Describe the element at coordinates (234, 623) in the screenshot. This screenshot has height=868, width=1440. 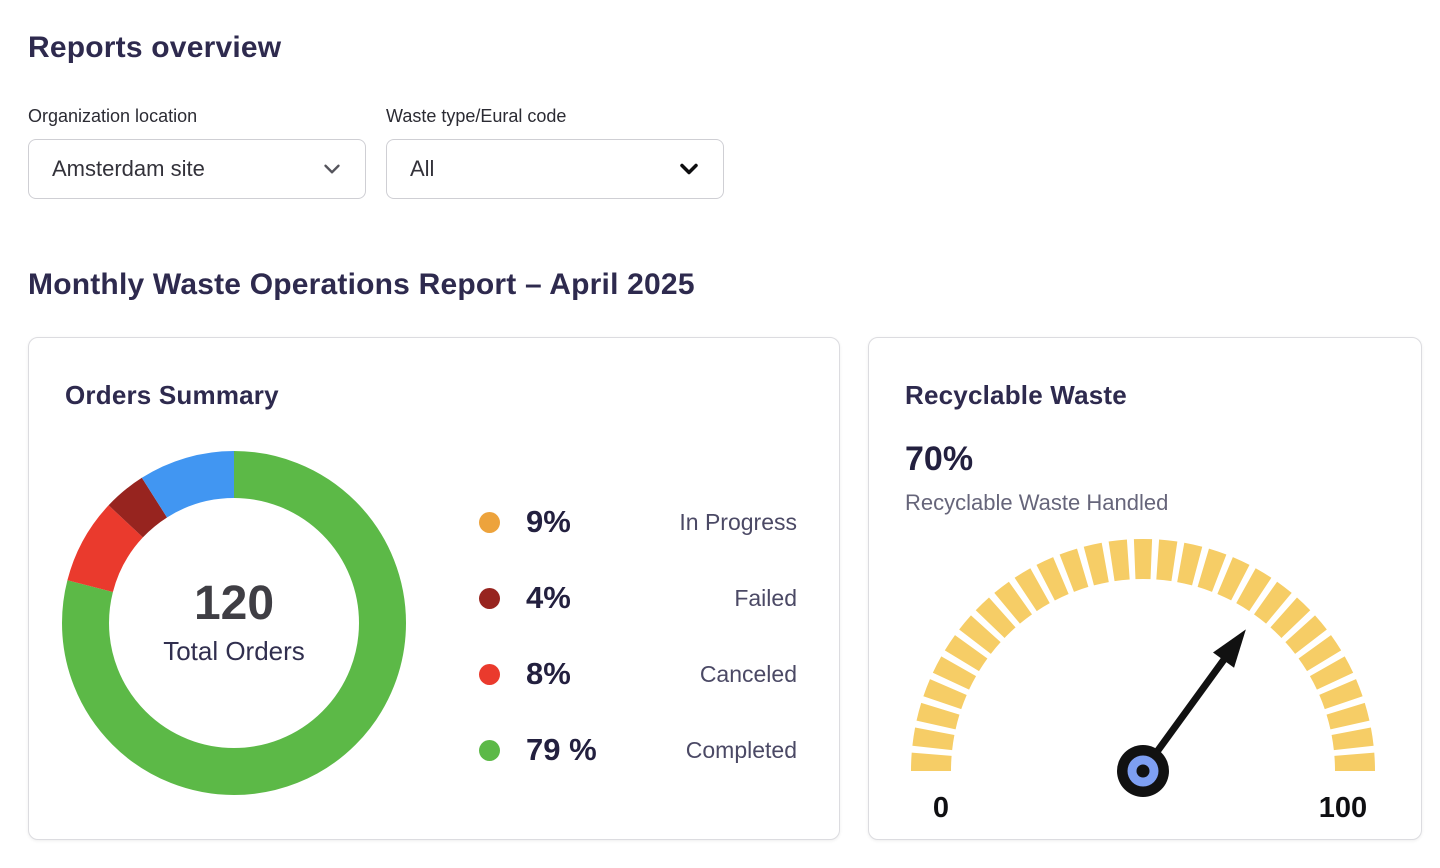
I see `orders-donut-chart` at that location.